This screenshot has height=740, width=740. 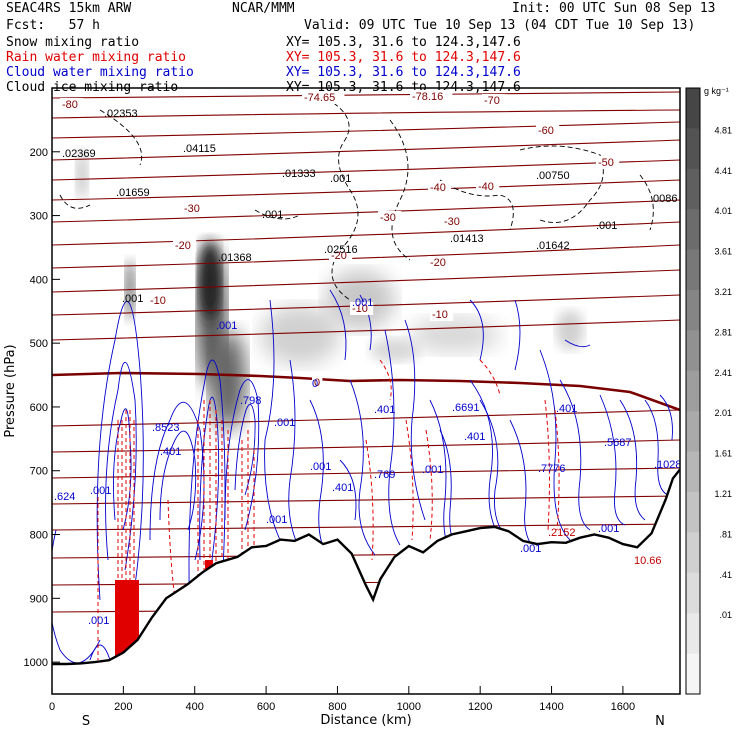 I want to click on max-value-label: .02516, so click(x=341, y=250).